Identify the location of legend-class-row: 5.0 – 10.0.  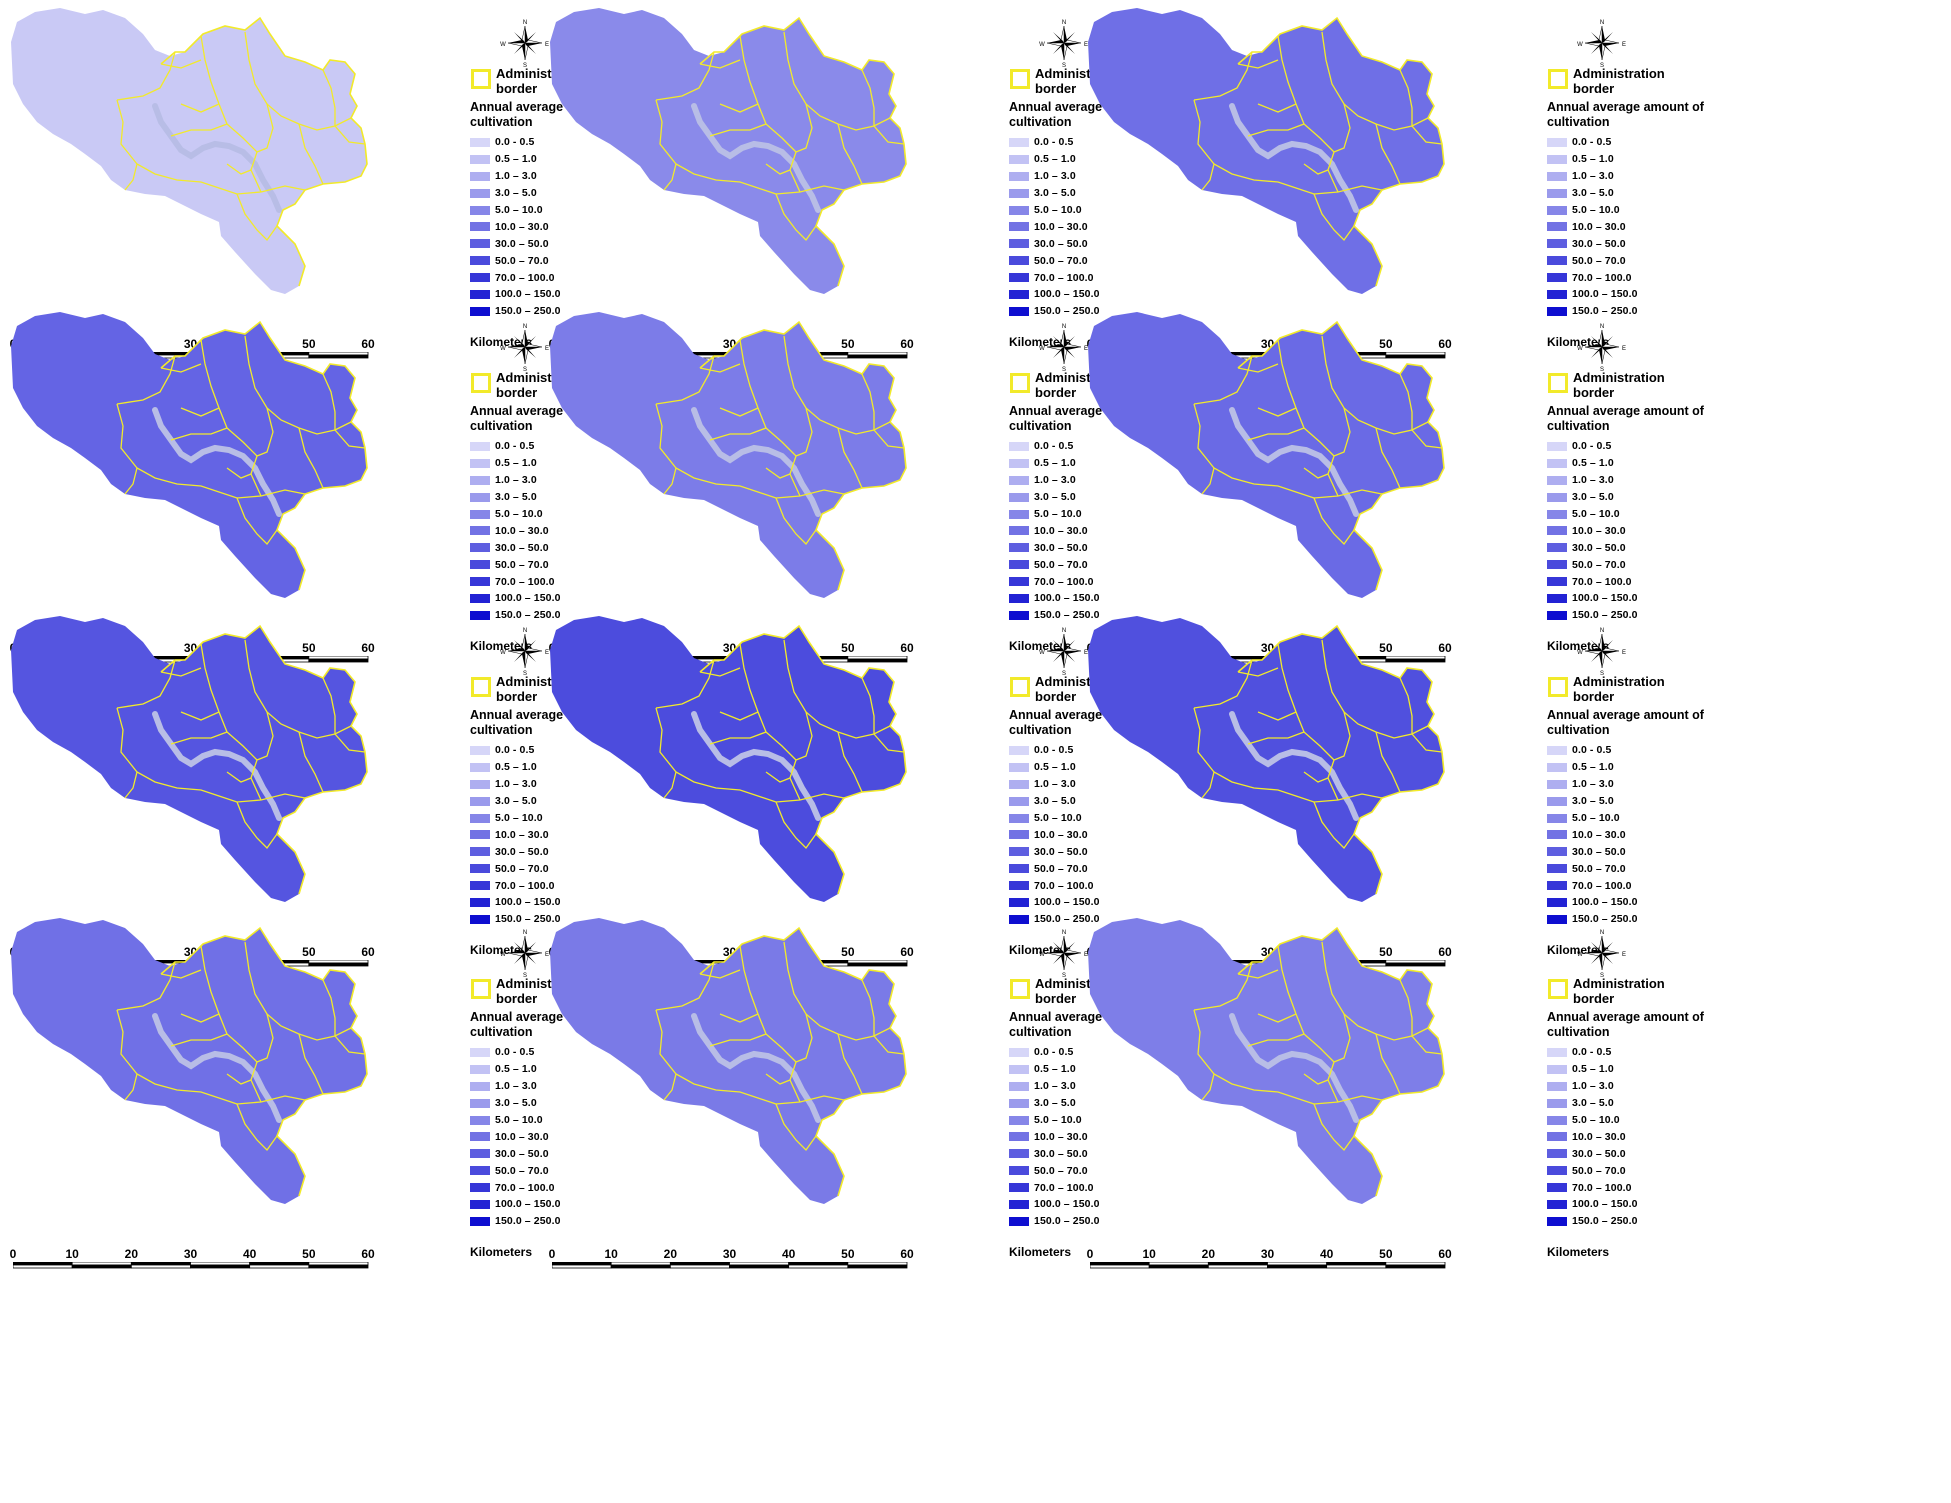
(1099, 1120).